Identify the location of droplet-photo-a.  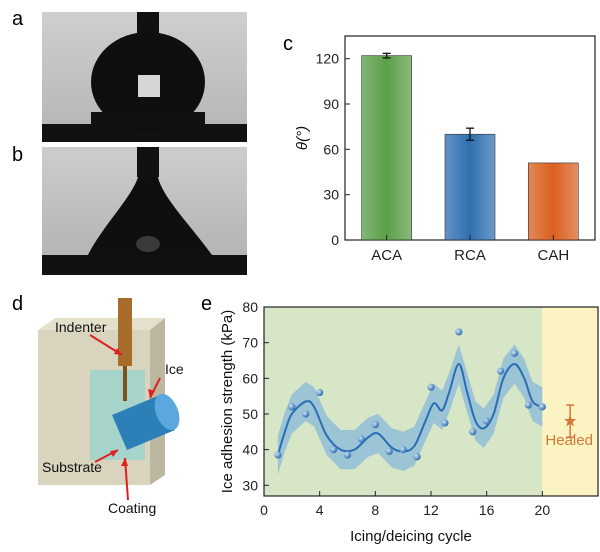
(144, 77).